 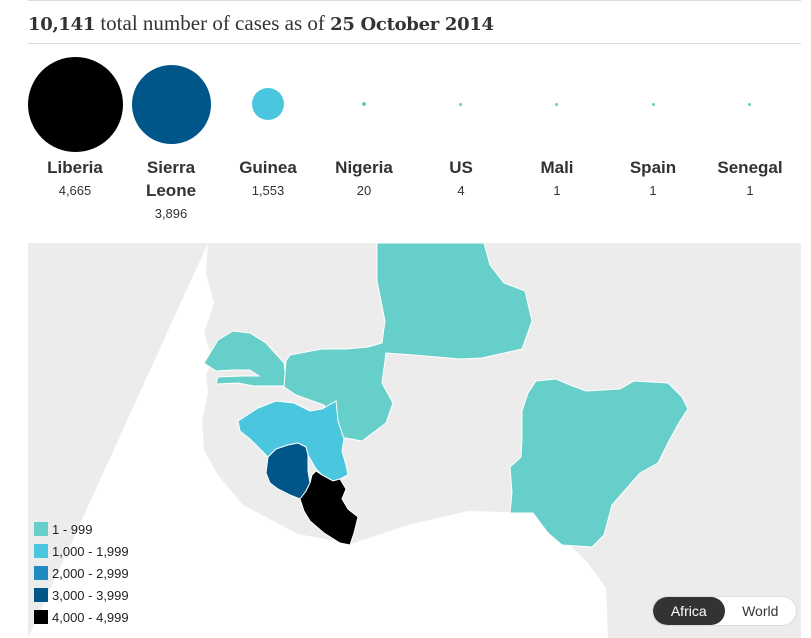 I want to click on bubble-us, so click(x=460, y=104).